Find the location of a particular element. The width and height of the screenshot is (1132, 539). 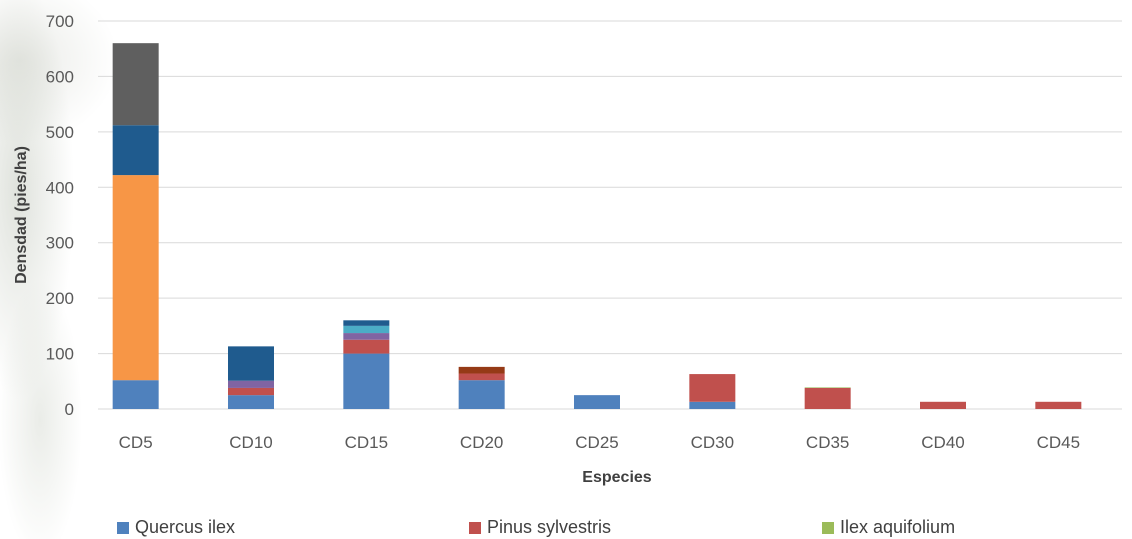

x-tick-label: CD15 is located at coordinates (366, 442).